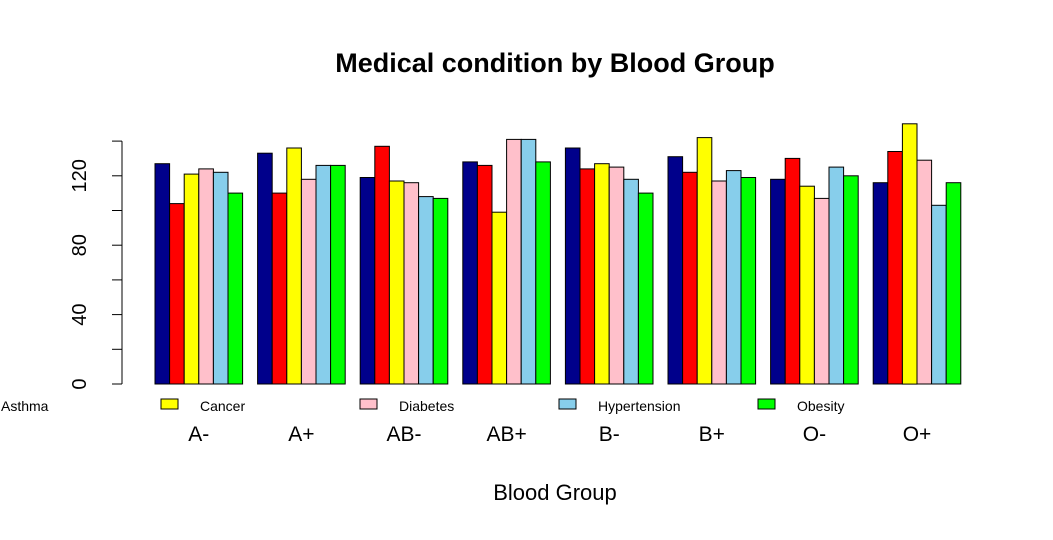  I want to click on category-label: A-, so click(198, 434).